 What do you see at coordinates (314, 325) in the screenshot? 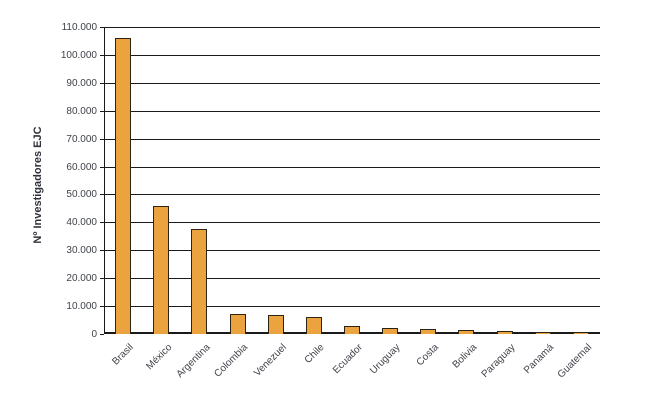
I see `bar-chile` at bounding box center [314, 325].